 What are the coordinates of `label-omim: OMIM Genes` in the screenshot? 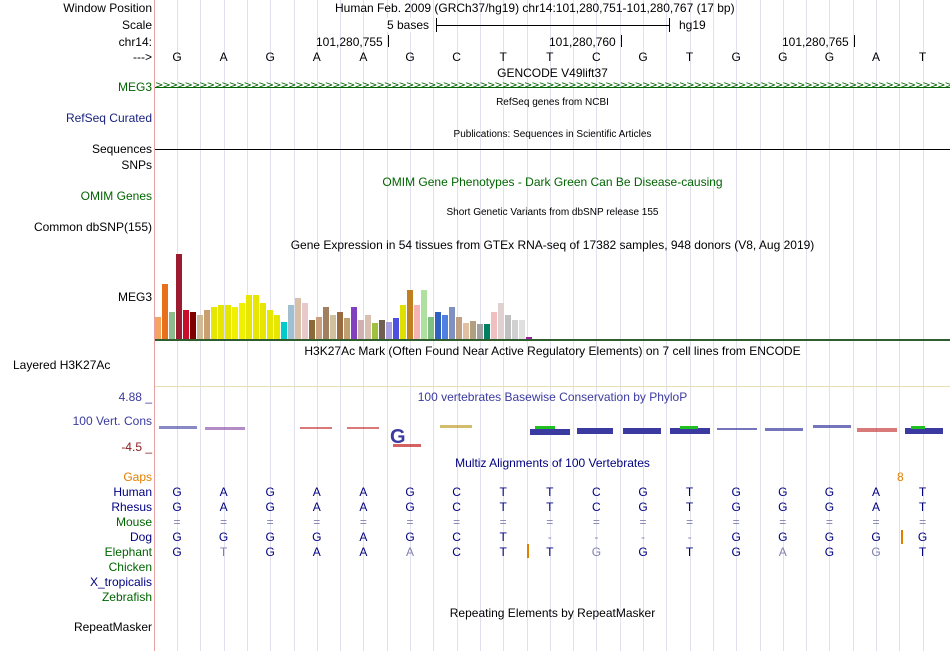 It's located at (116, 196).